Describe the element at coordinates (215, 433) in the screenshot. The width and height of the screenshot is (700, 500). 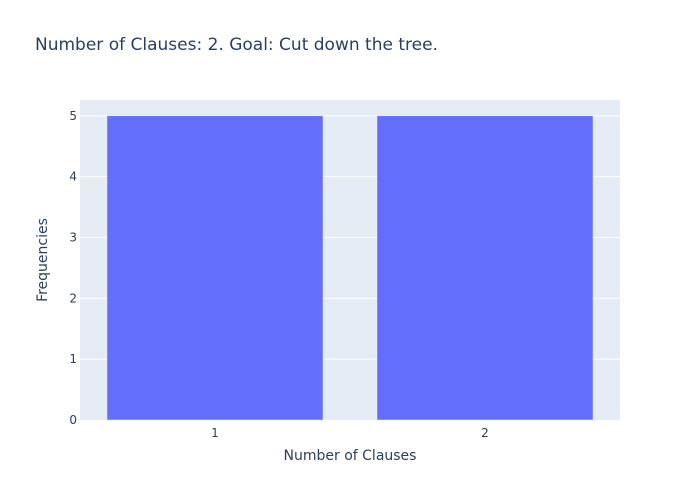
I see `x-tick-label: 1` at that location.